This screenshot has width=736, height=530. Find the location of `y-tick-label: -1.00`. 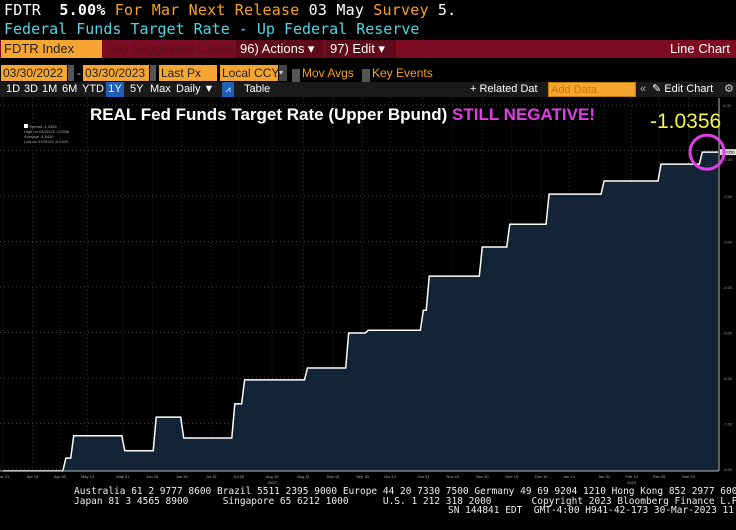

y-tick-label: -1.00 is located at coordinates (728, 159).